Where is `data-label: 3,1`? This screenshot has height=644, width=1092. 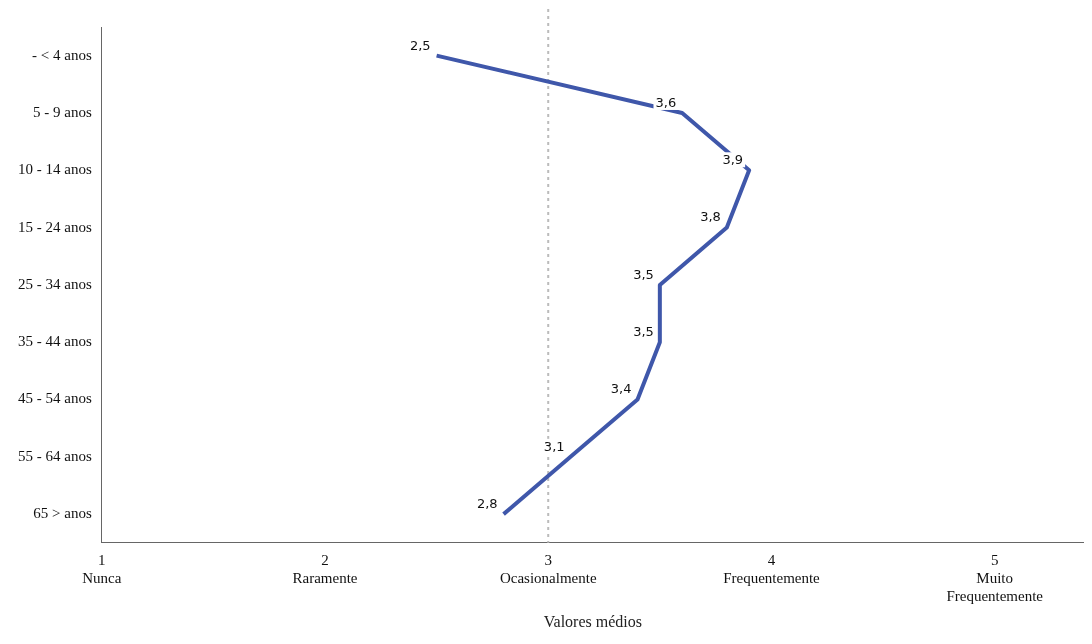 data-label: 3,1 is located at coordinates (554, 446).